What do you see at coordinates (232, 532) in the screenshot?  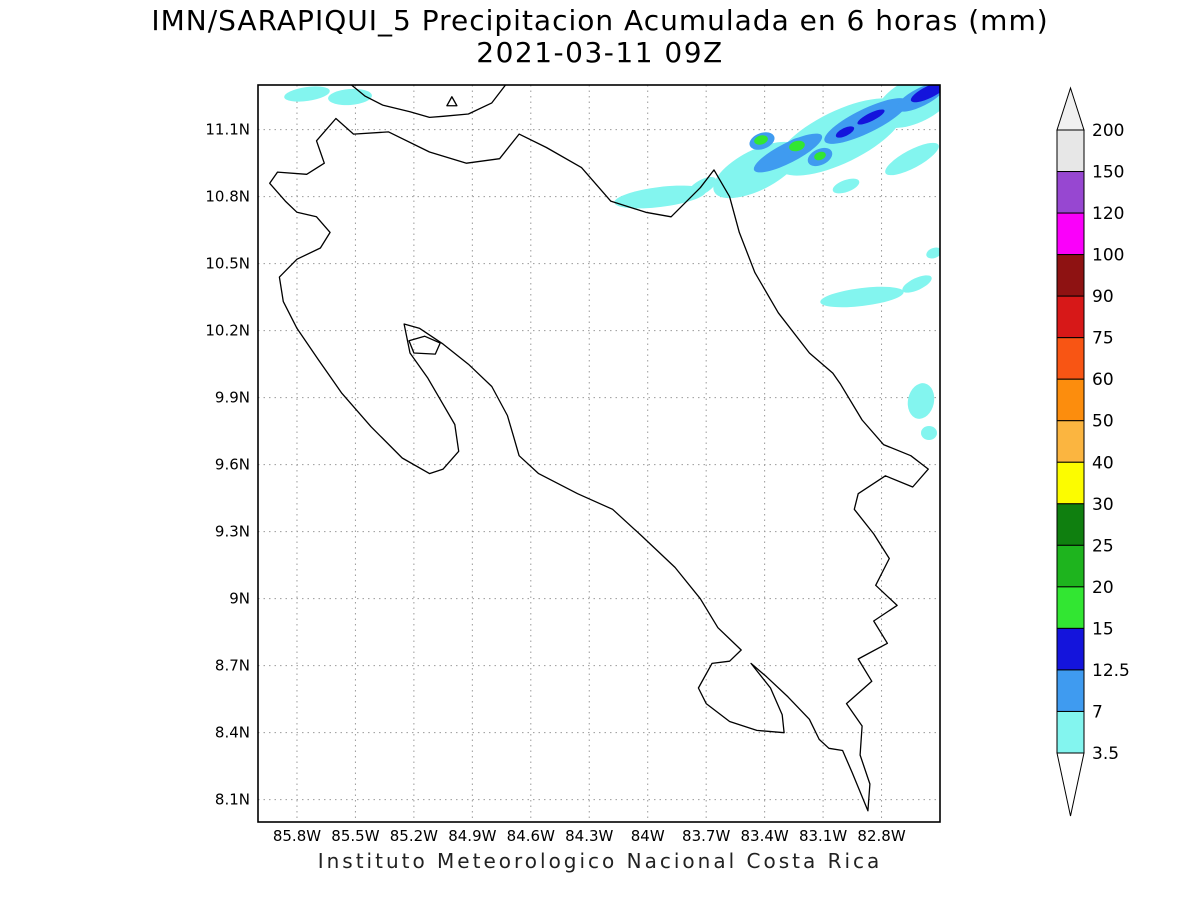 I see `lat-label: 9.3N` at bounding box center [232, 532].